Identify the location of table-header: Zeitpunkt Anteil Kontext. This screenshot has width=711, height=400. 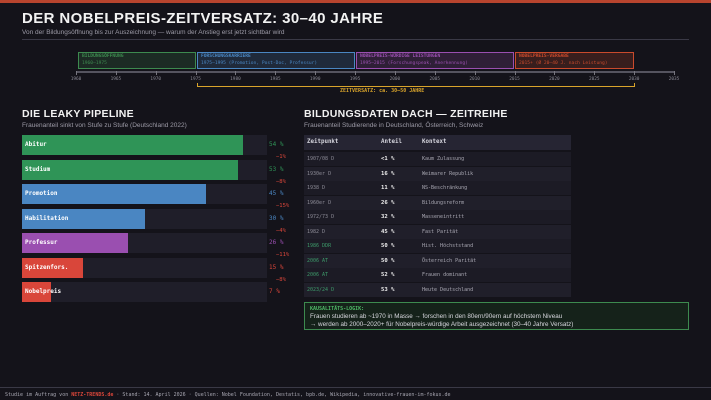
(437, 142).